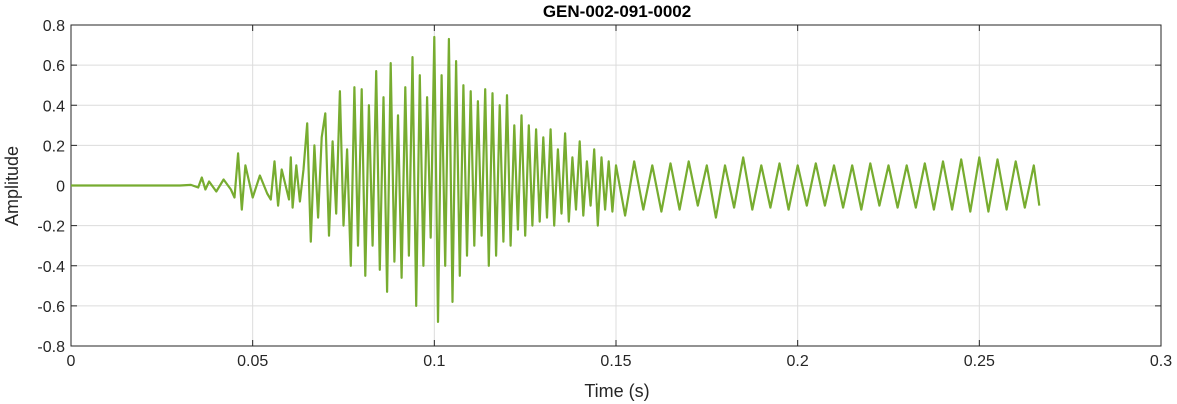 Image resolution: width=1177 pixels, height=404 pixels. What do you see at coordinates (252, 361) in the screenshot?
I see `x-tick-label: 0.05` at bounding box center [252, 361].